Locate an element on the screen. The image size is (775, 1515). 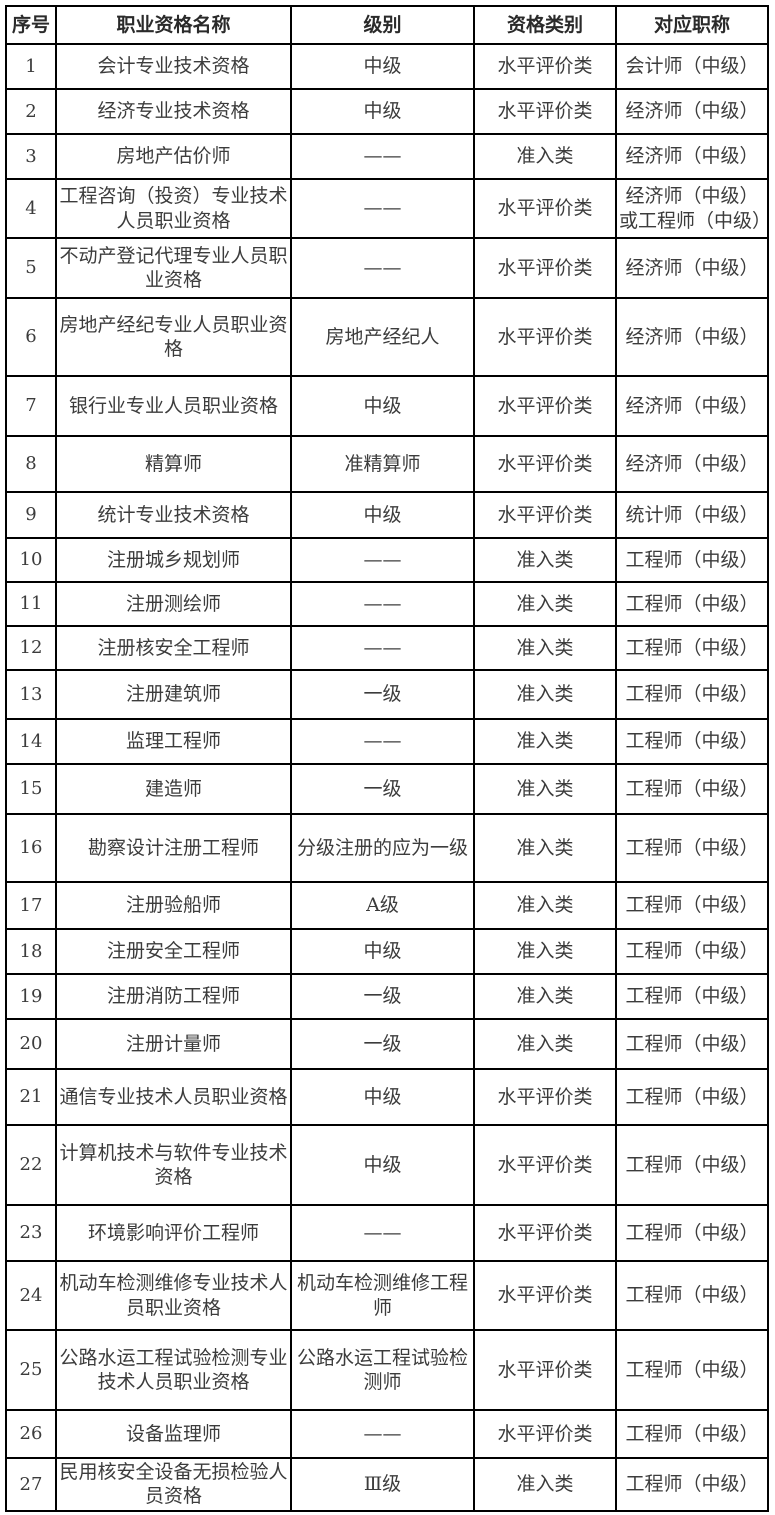
cell-level: Ⅲ级 is located at coordinates (382, 1484).